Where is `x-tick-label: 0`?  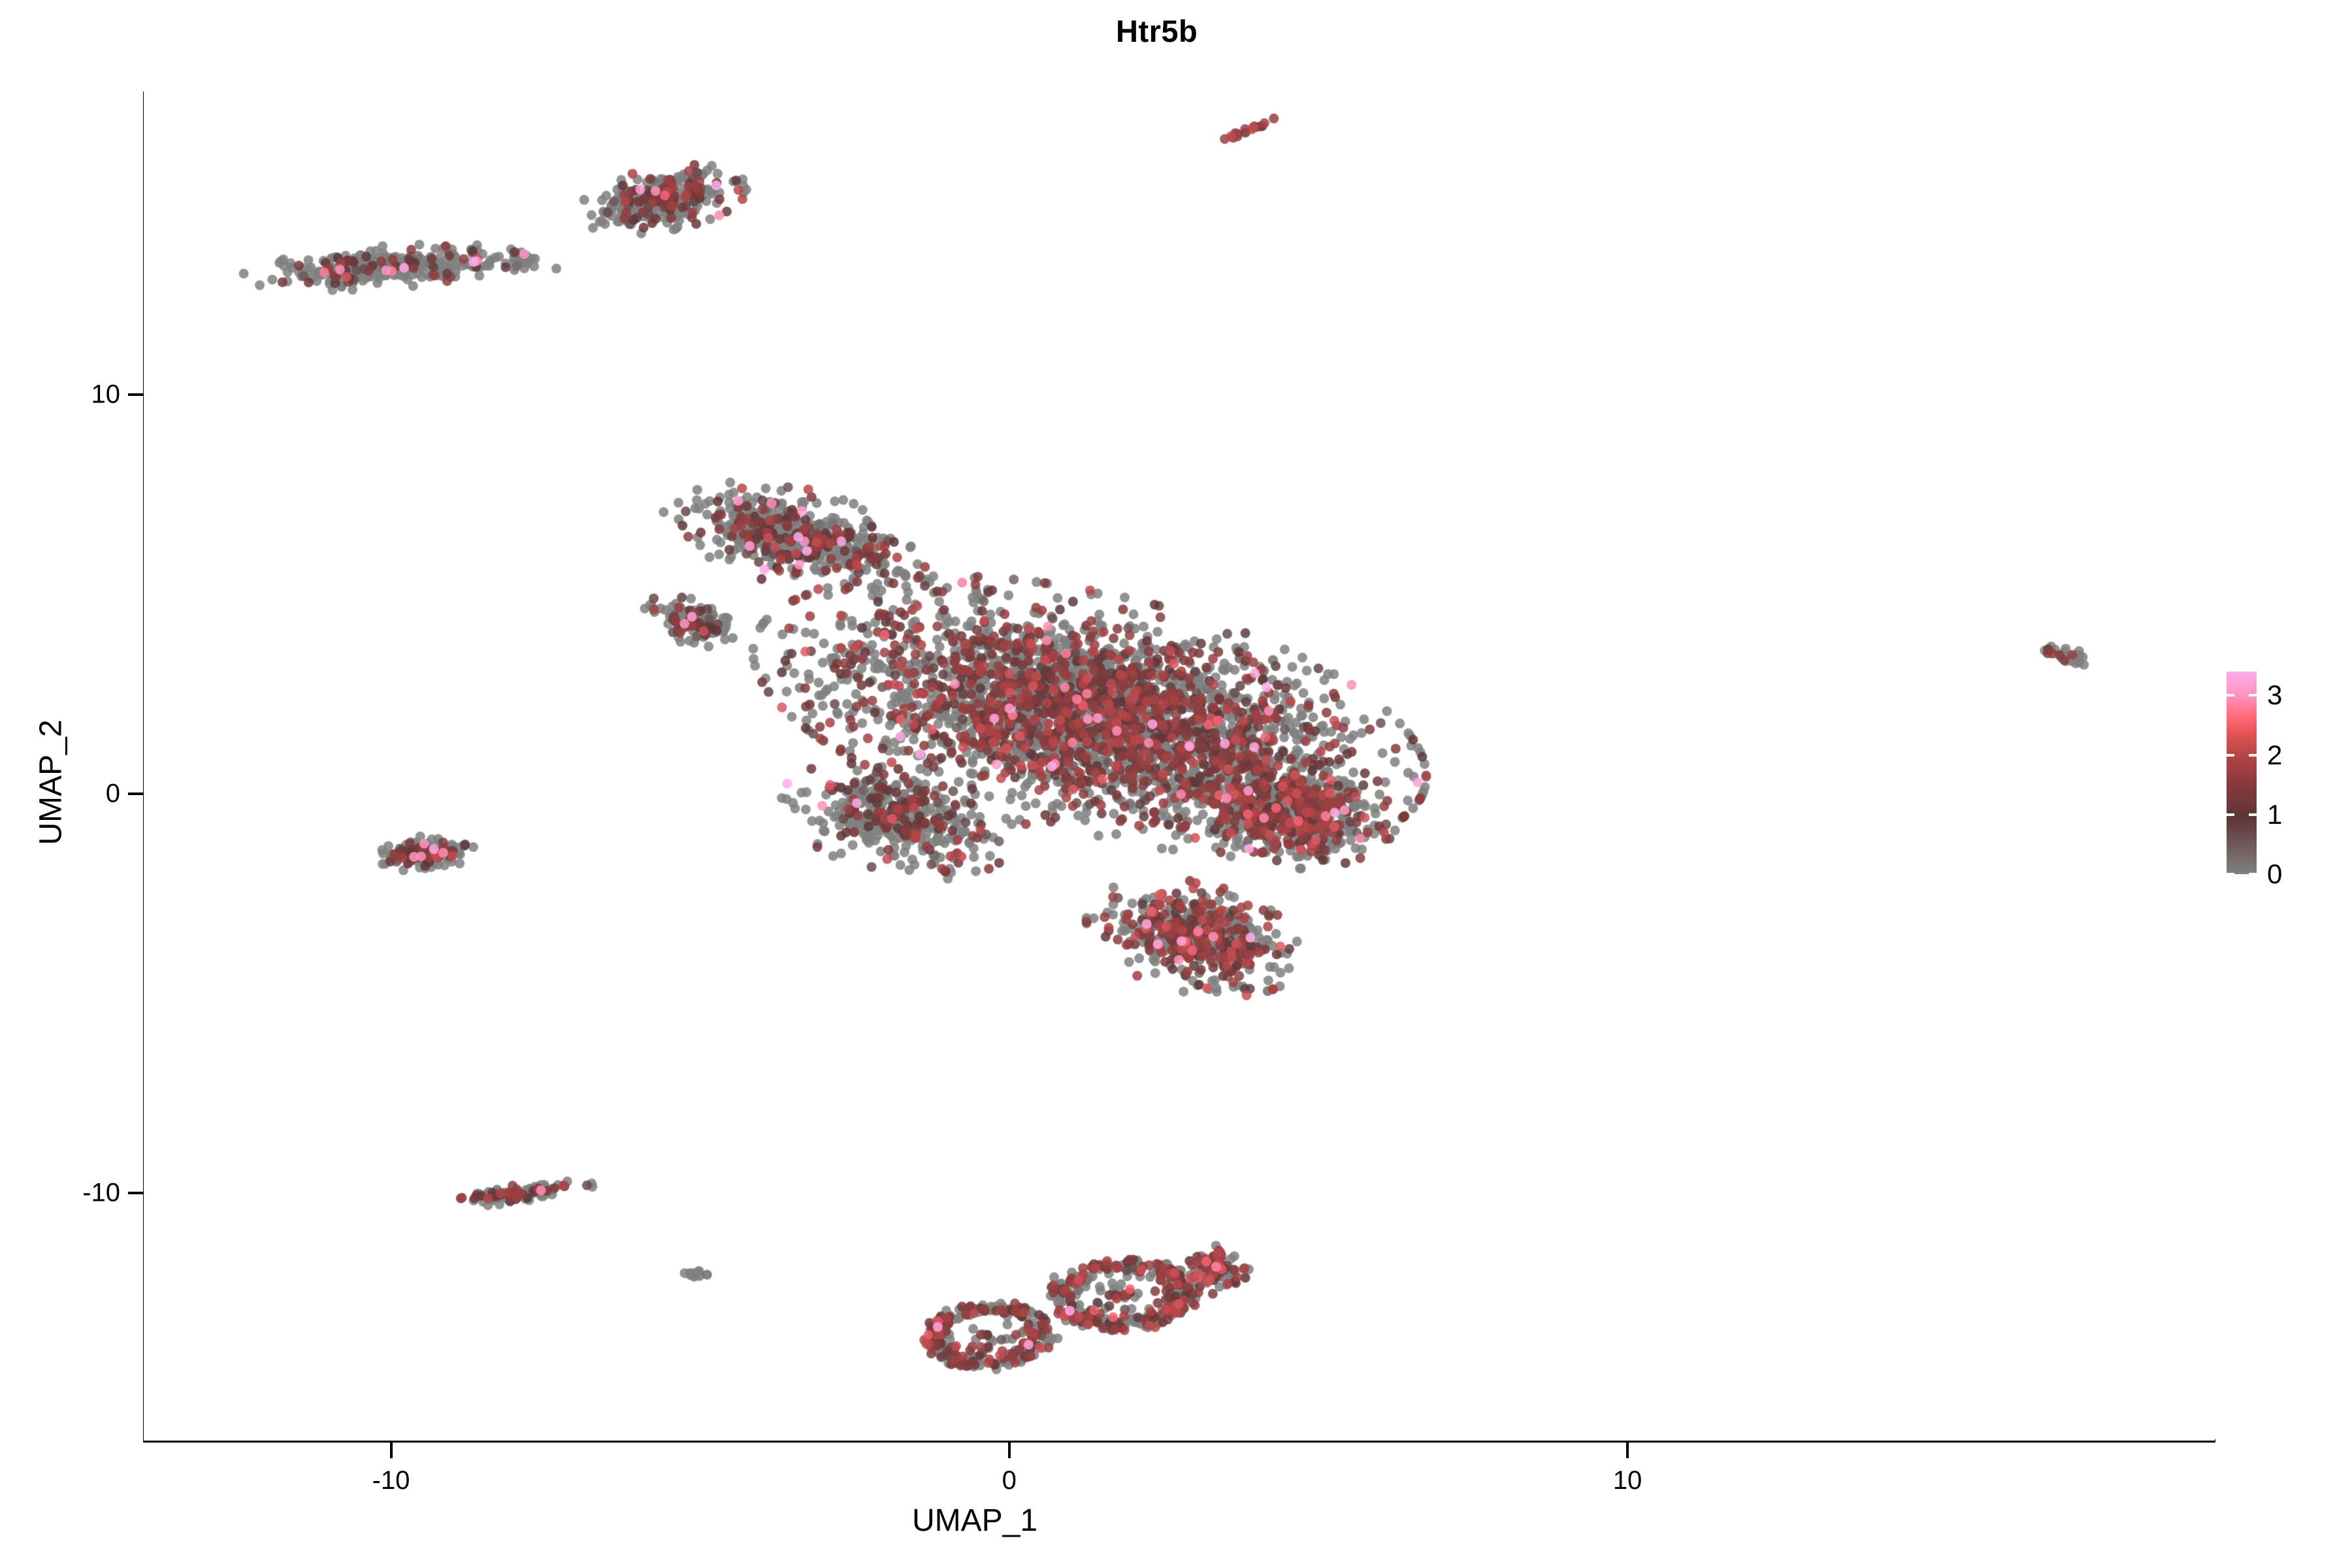 x-tick-label: 0 is located at coordinates (1009, 1480).